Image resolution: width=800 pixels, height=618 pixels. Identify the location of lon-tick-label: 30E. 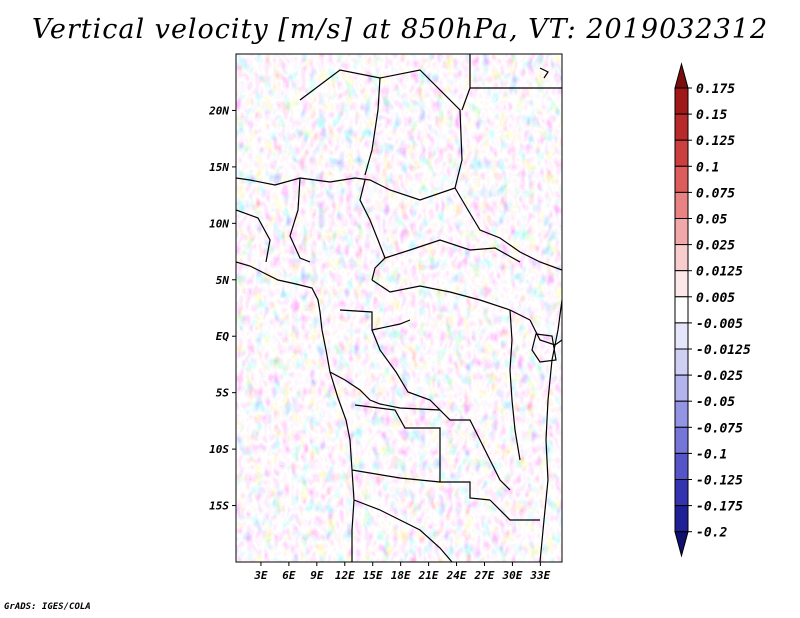
(511, 575).